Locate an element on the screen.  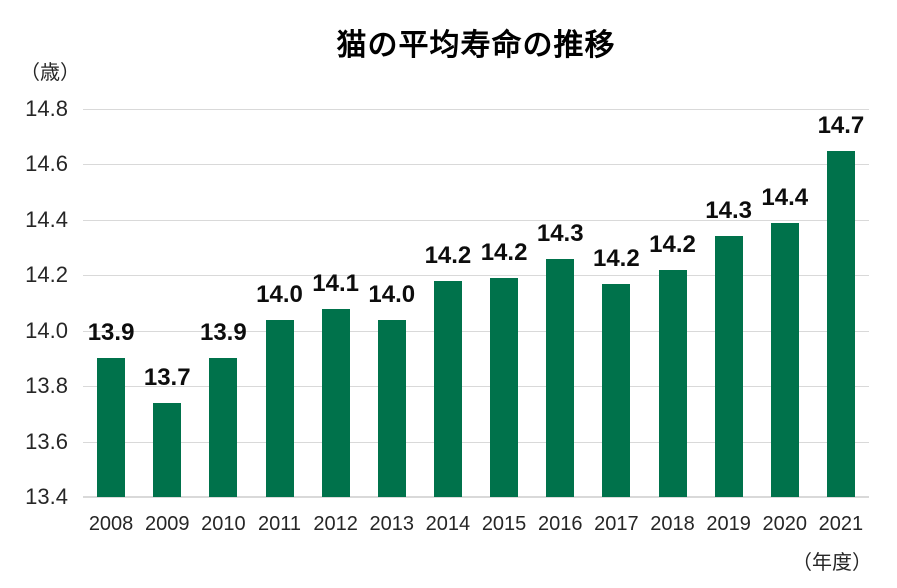
y-tick-label: 13.6 is located at coordinates (46, 441).